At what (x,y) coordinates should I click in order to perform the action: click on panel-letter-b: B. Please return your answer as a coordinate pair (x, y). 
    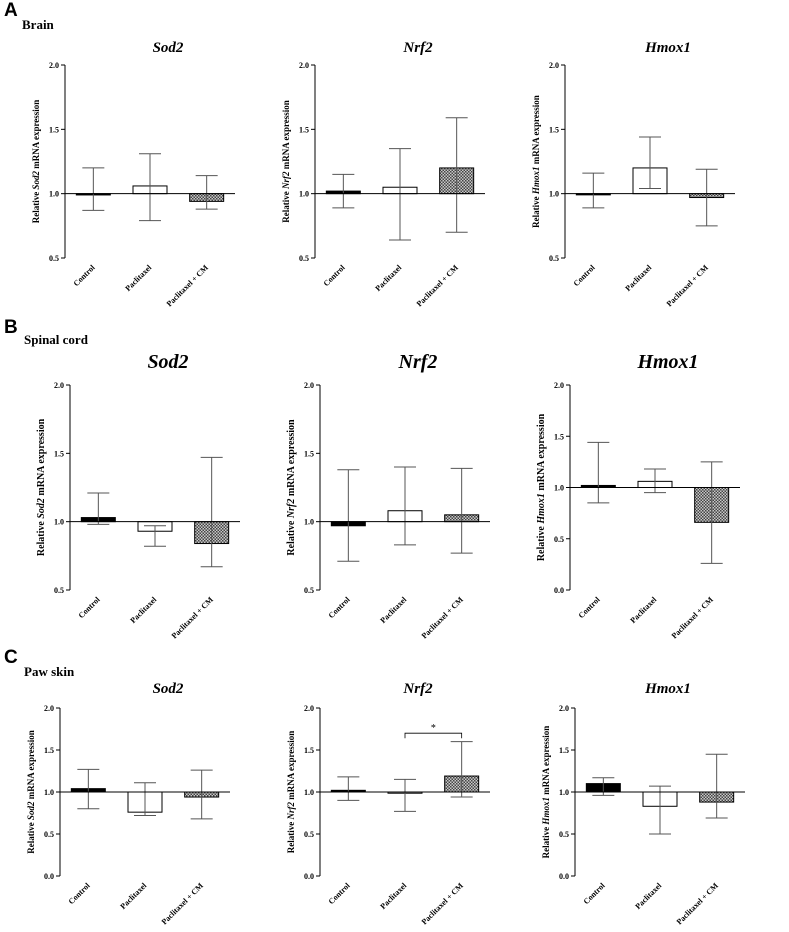
    Looking at the image, I should click on (11, 327).